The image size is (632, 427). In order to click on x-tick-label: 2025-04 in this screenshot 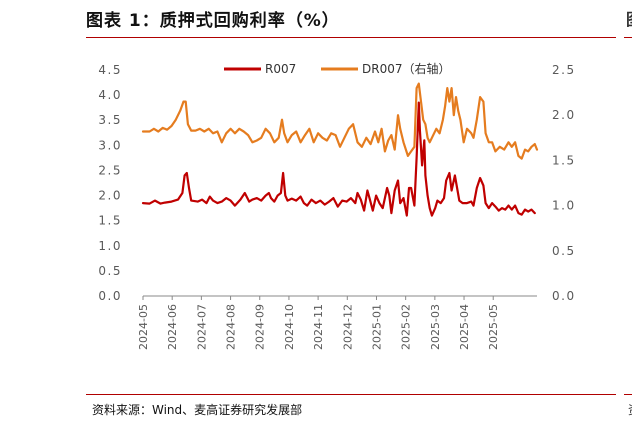, I will do `click(464, 327)`.